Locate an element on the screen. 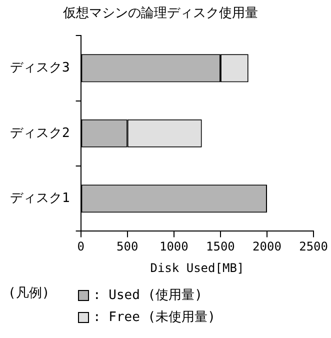 The image size is (331, 338). legend-title: (凡例) is located at coordinates (29, 294).